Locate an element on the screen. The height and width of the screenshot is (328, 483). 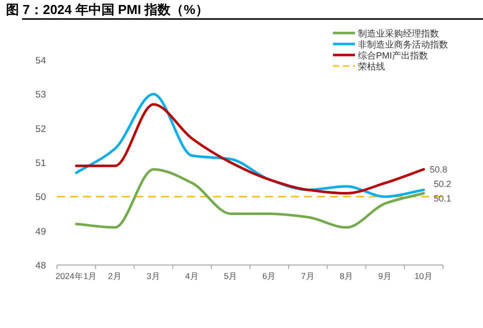
x-tick-label: 9月 is located at coordinates (385, 276).